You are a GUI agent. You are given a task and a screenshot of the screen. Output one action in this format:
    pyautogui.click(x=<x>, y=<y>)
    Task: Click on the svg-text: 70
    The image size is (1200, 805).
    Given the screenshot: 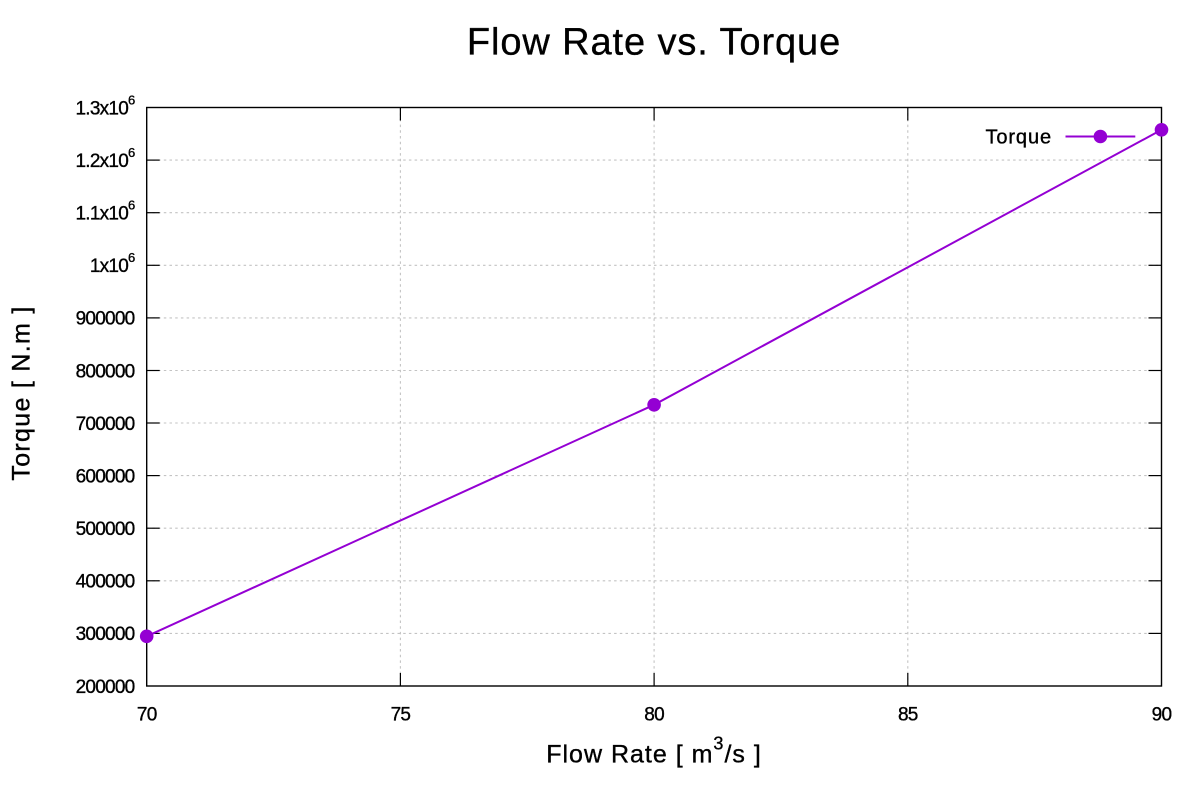 What is the action you would take?
    pyautogui.click(x=147, y=714)
    